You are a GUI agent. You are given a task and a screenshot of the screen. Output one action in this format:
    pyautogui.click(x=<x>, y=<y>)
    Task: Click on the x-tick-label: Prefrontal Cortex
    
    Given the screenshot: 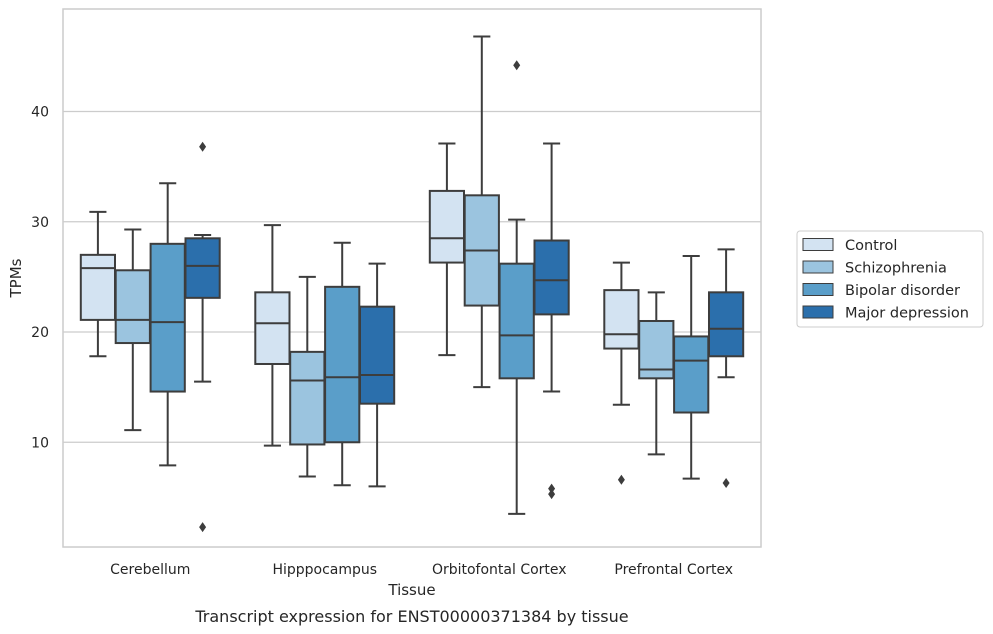 What is the action you would take?
    pyautogui.click(x=673, y=570)
    